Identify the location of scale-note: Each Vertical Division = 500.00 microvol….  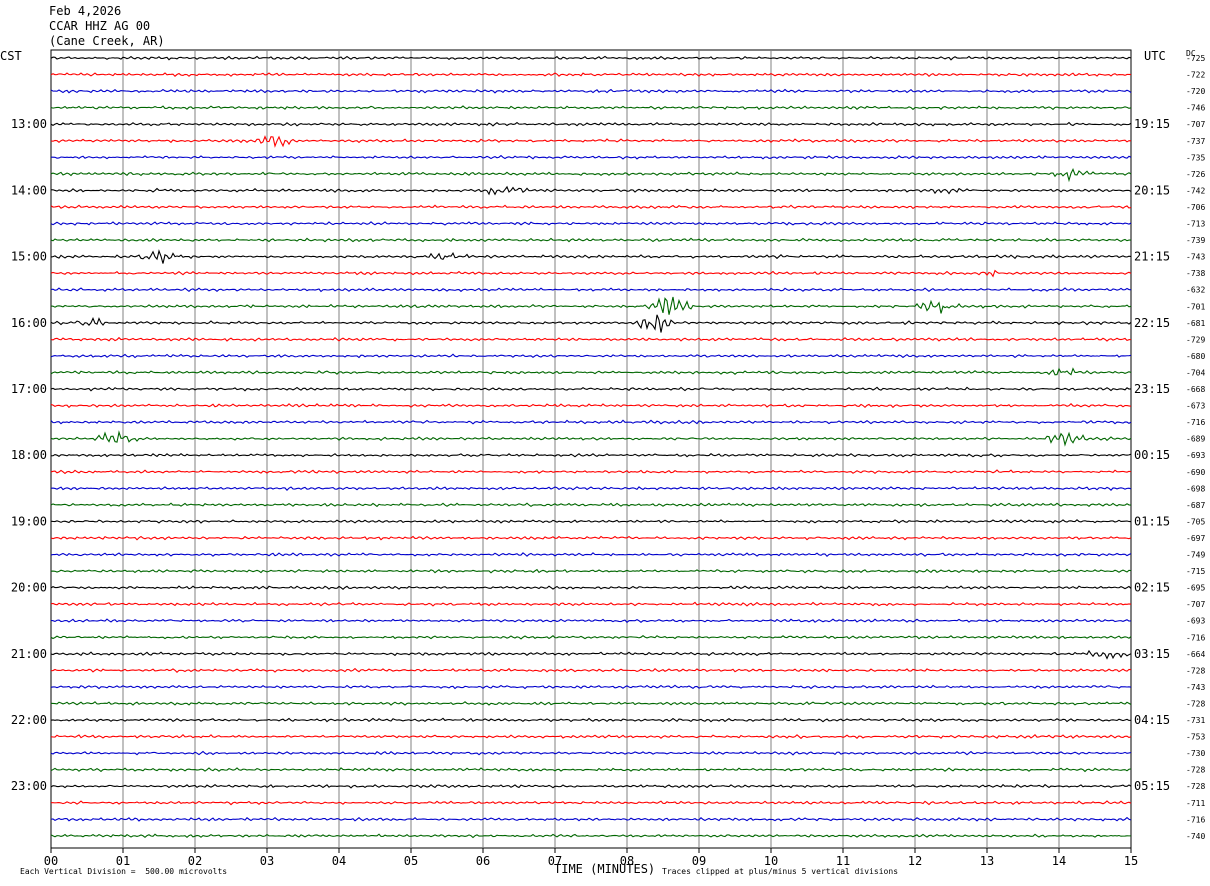
(124, 871).